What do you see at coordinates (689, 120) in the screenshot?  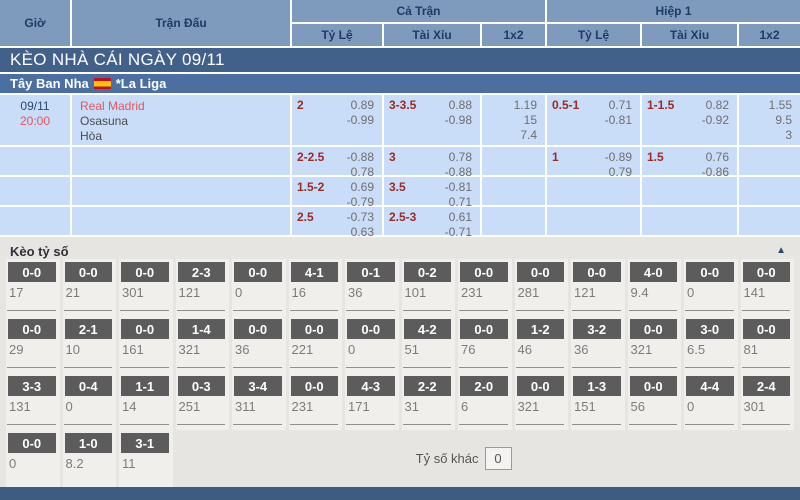 I see `odds-cell-h1-overunder: 1-1.5 0.82 -0.92` at bounding box center [689, 120].